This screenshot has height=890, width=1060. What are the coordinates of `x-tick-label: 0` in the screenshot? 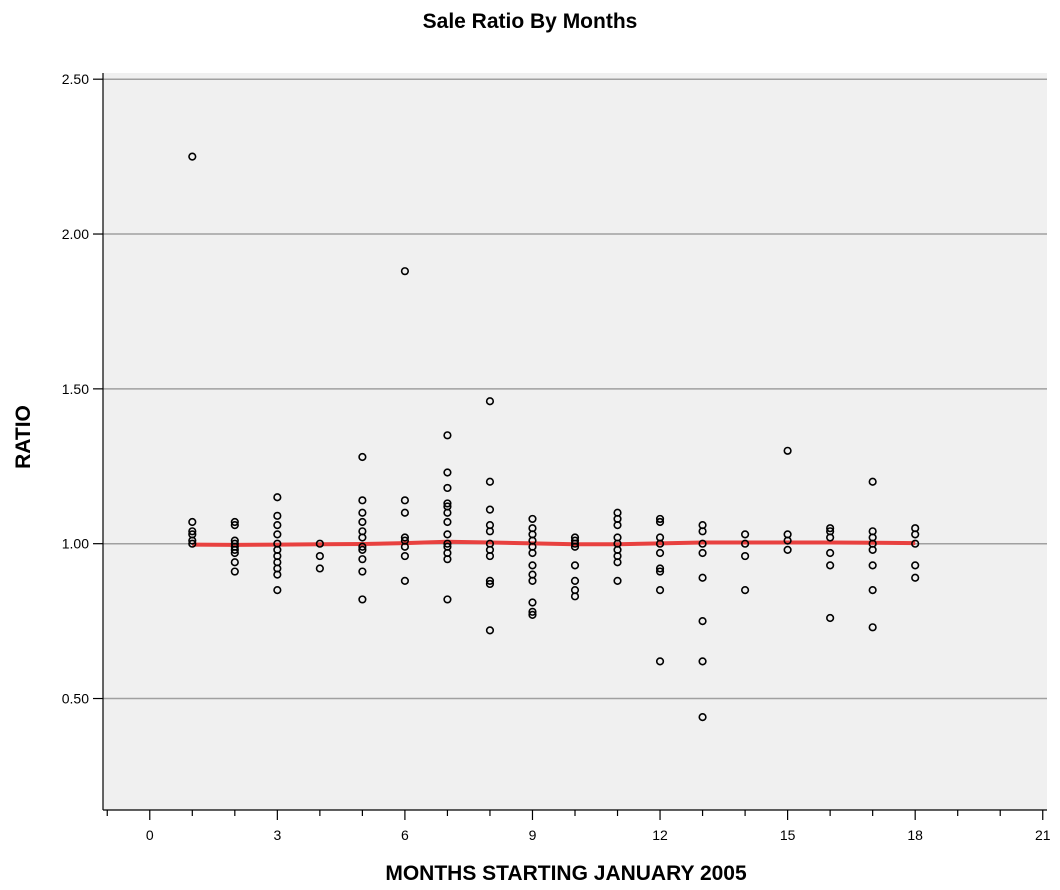 It's located at (150, 835).